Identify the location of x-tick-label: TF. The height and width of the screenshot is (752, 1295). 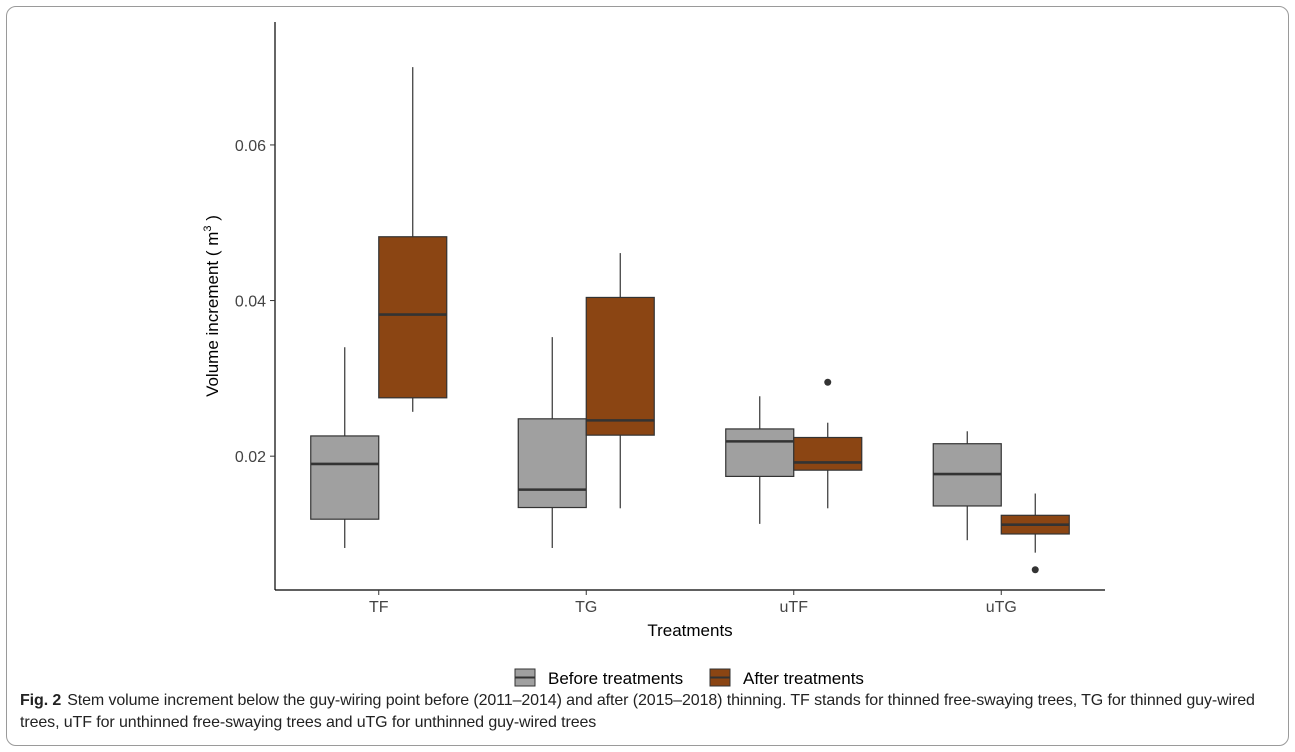
(379, 607).